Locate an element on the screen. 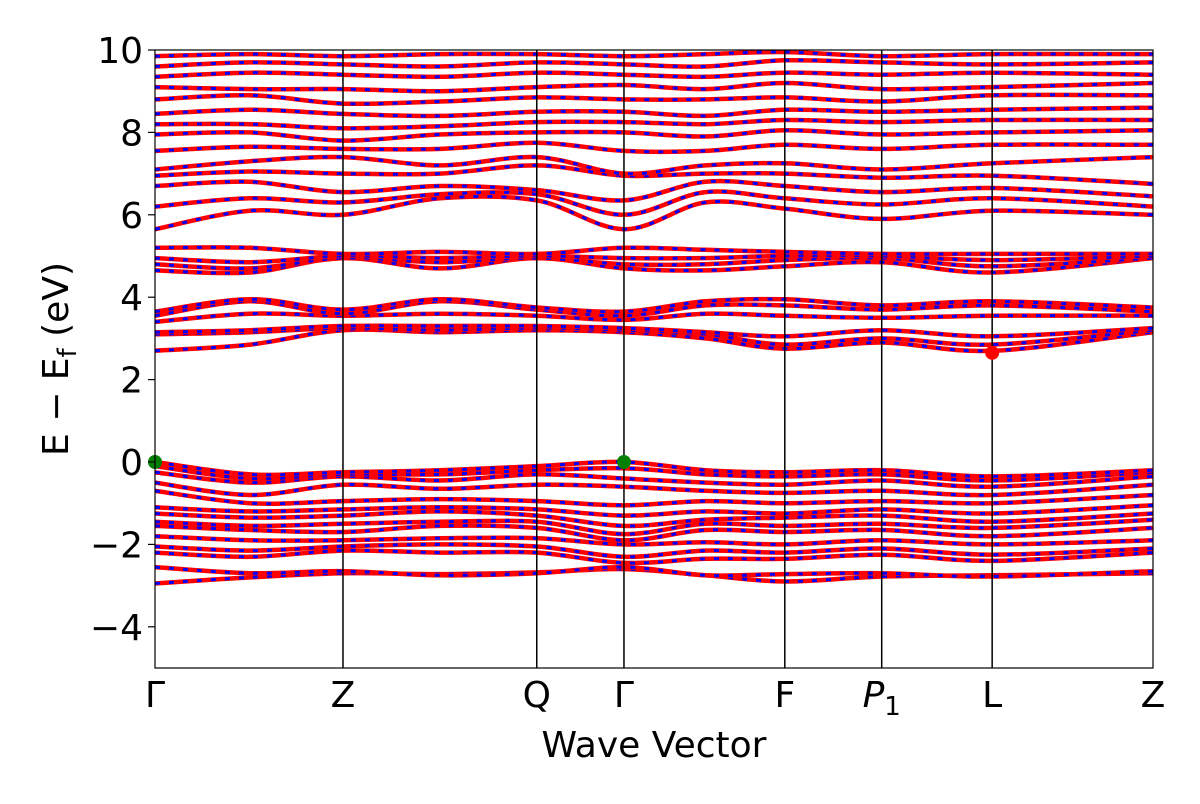 The height and width of the screenshot is (804, 1200). y-tick-label-4: 4 is located at coordinates (131, 298).